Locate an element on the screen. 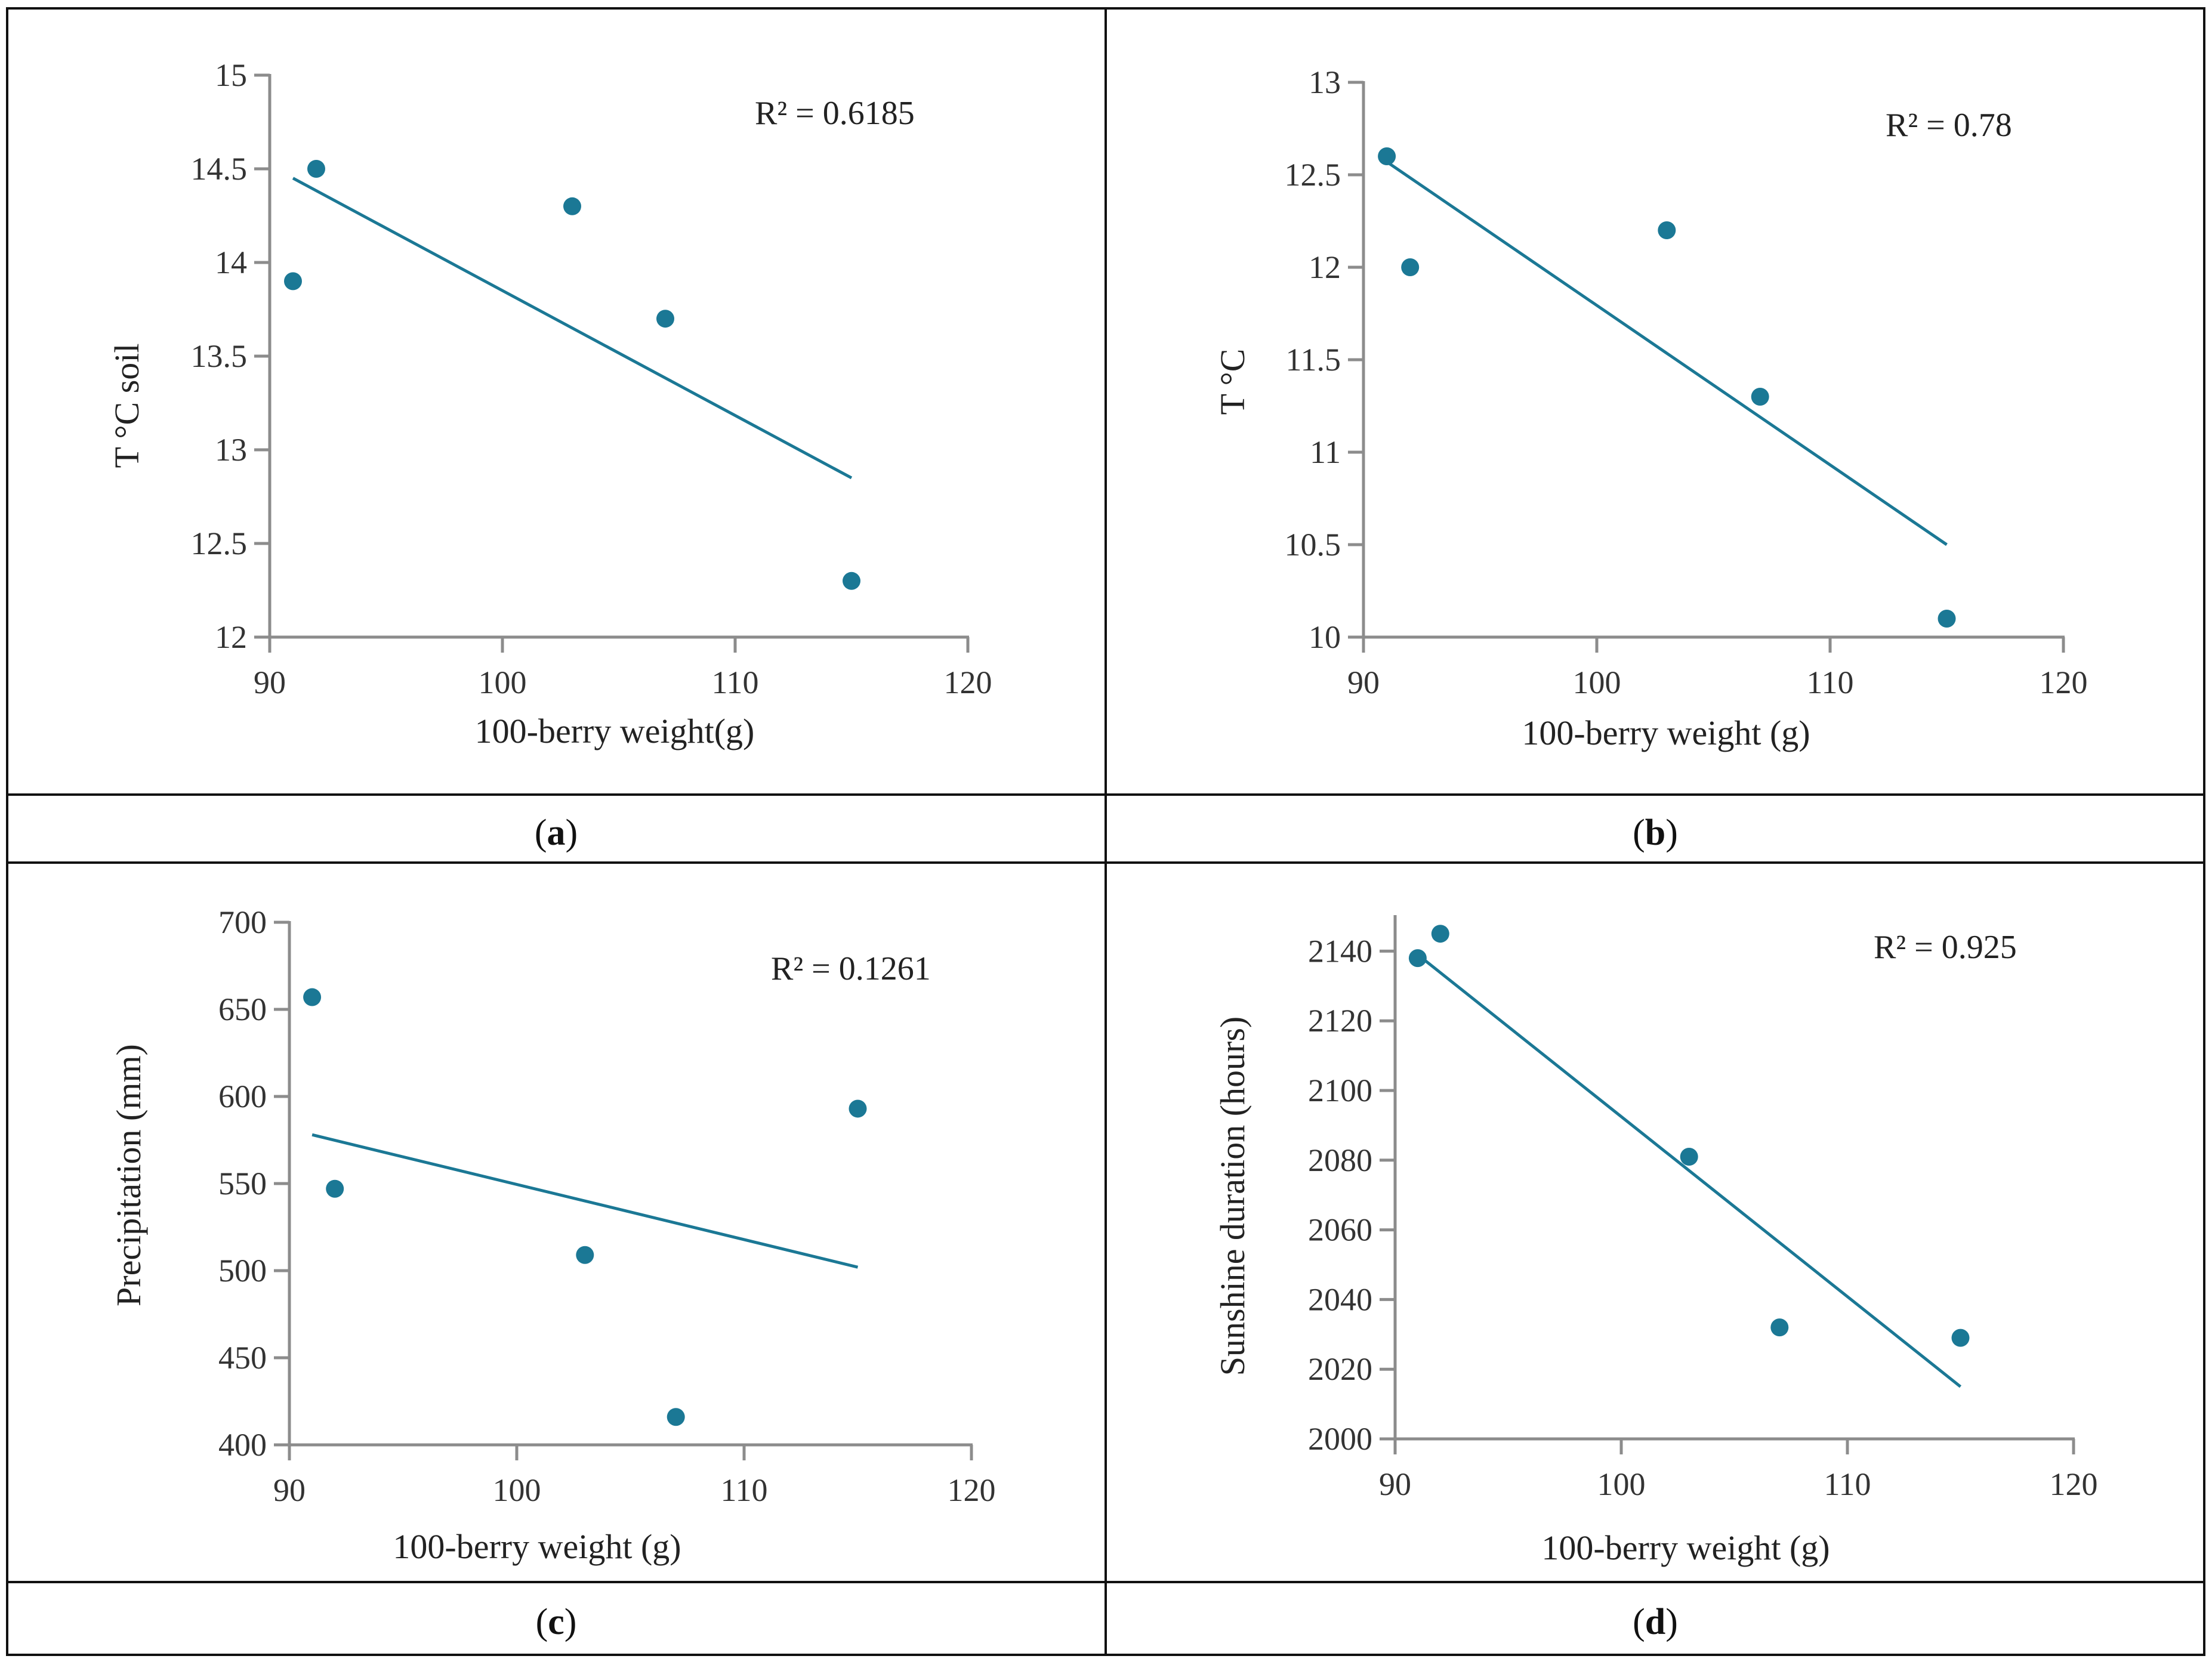  panel-a-x-tick-label: 90 is located at coordinates (270, 682).